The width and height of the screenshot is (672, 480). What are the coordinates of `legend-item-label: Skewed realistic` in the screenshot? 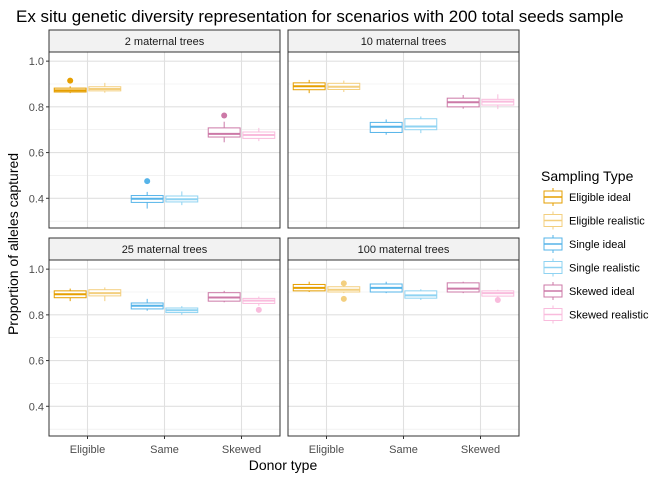 It's located at (609, 316).